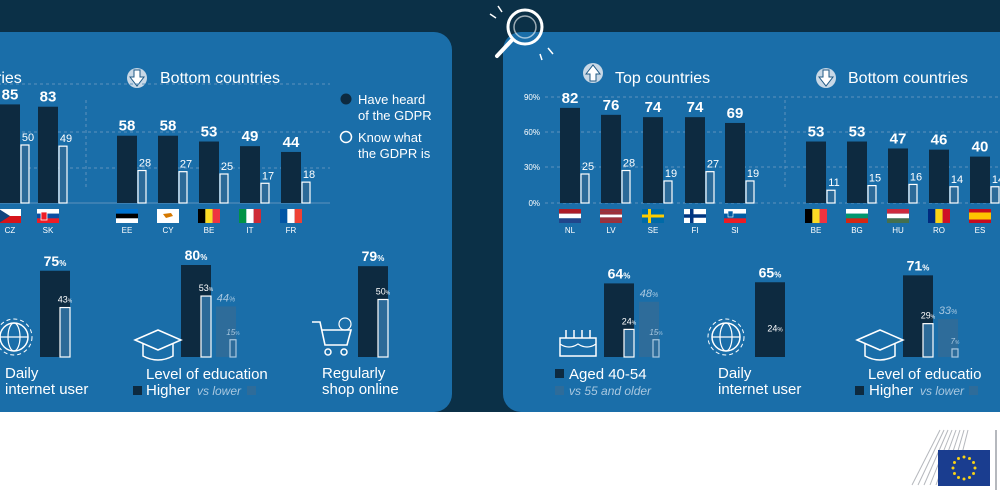 This screenshot has height=500, width=1000. Describe the element at coordinates (532, 132) in the screenshot. I see `right-ytick-1: 60%` at that location.